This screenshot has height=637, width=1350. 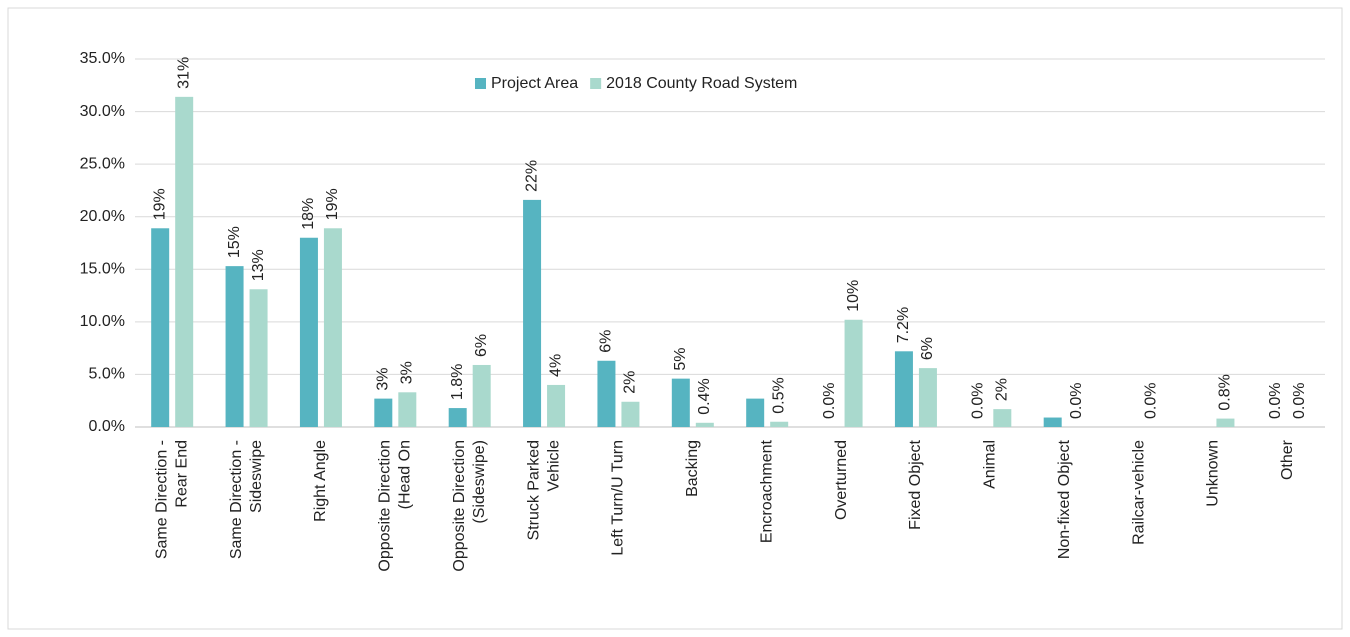 I want to click on x-tick-label: Unknown, so click(x=1213, y=473).